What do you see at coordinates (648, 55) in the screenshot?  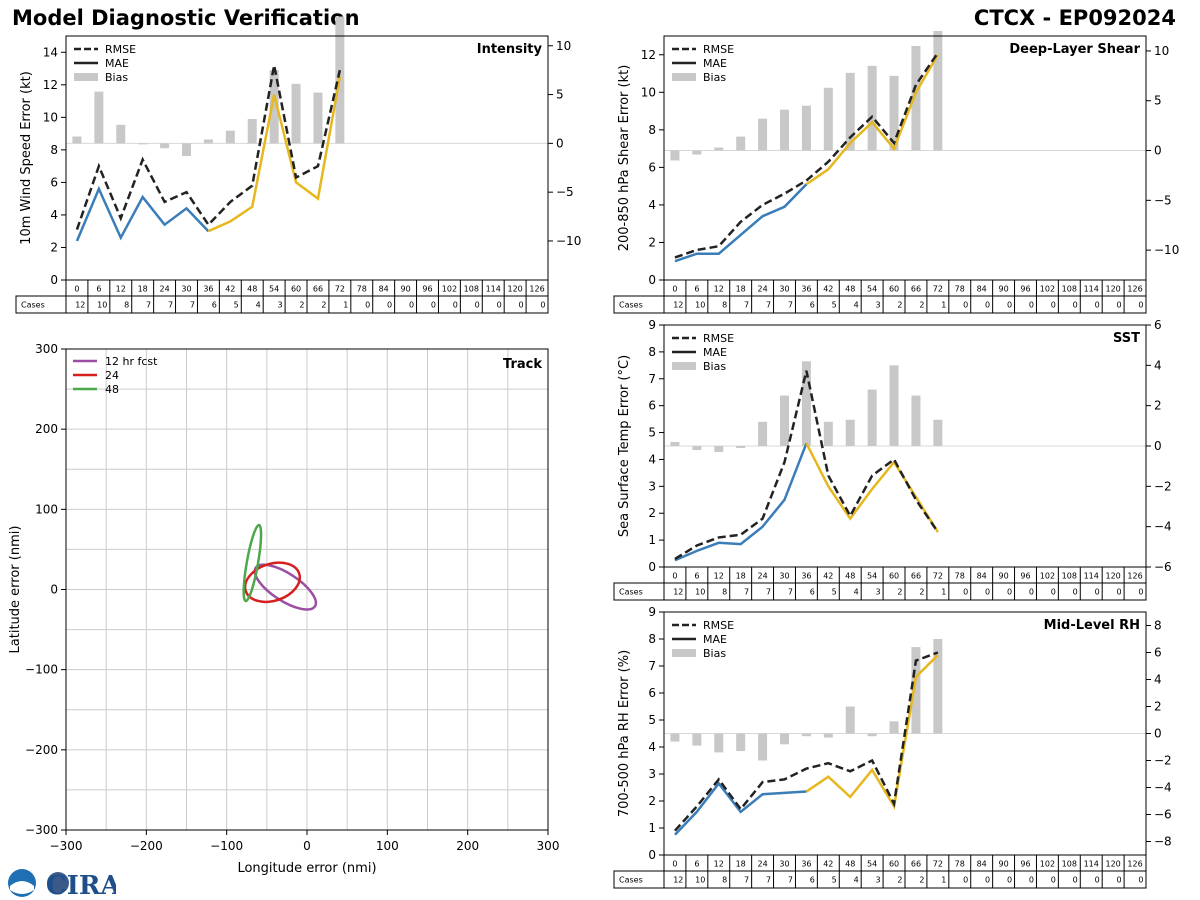 I see `y-tick-label: 12` at bounding box center [648, 55].